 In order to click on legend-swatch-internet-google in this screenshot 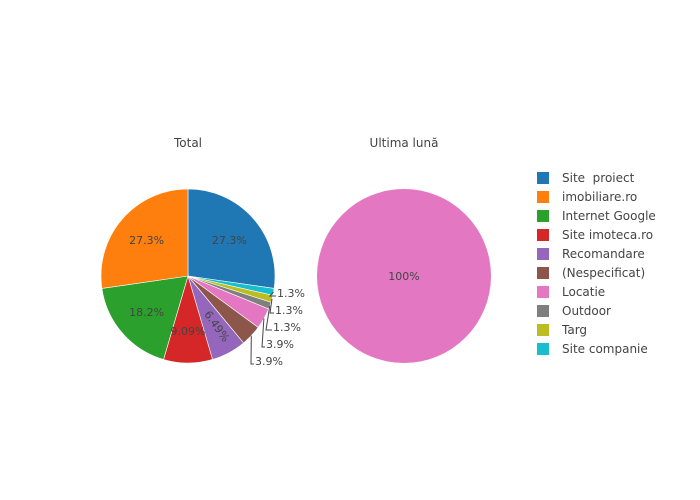, I will do `click(543, 216)`.